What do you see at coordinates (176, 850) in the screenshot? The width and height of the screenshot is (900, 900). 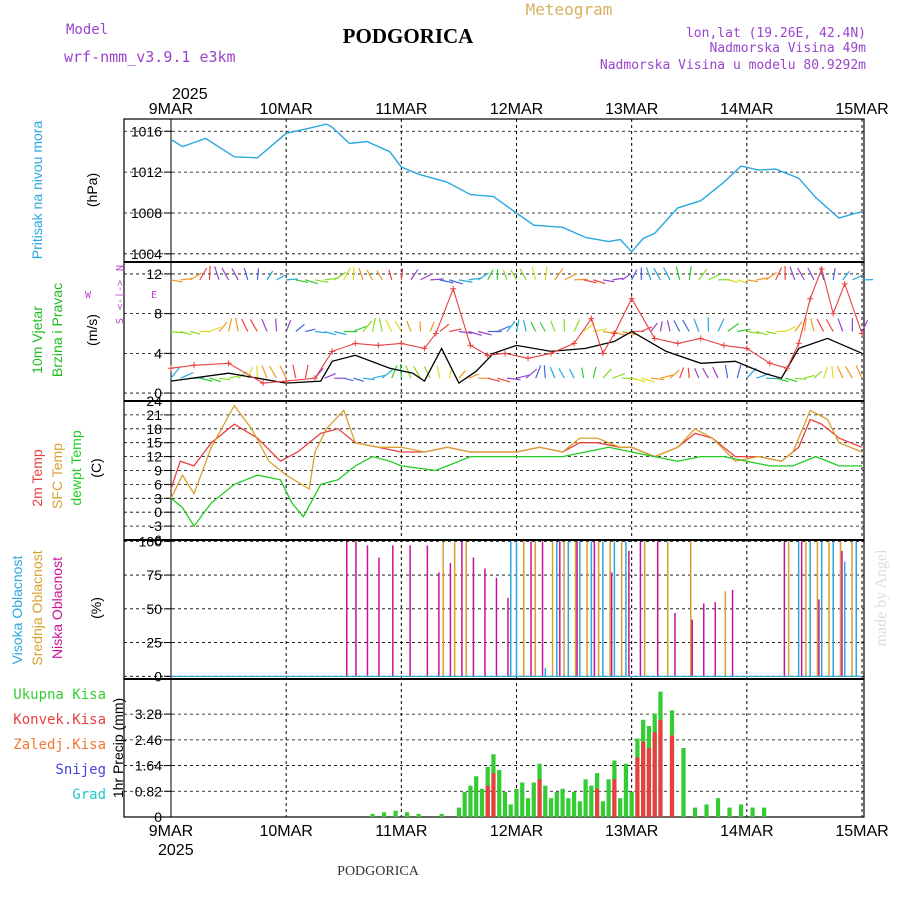 I see `year-label-bottom: 2025` at bounding box center [176, 850].